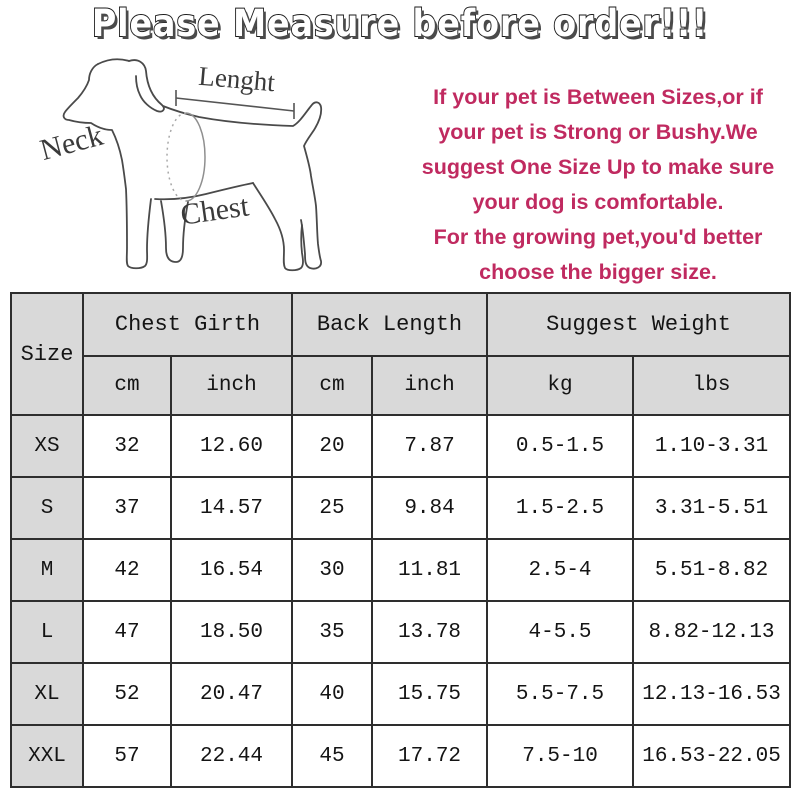 This screenshot has width=800, height=800. I want to click on table-cell: 8.82-12.13, so click(712, 632).